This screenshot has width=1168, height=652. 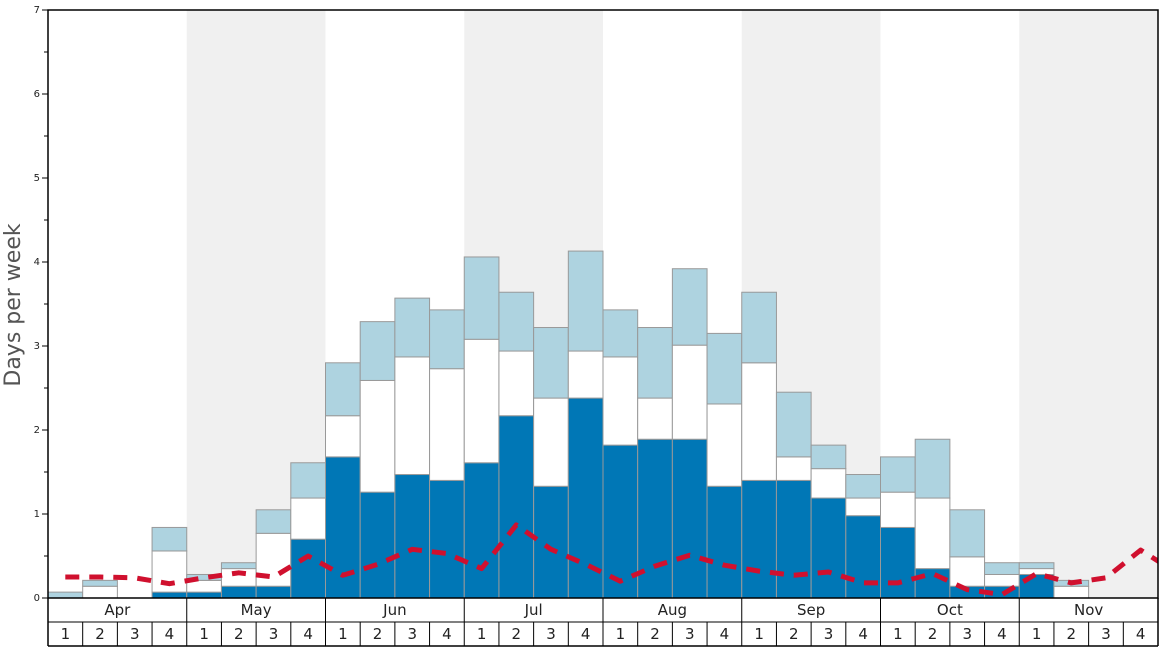 I want to click on y-tick-label: 0, so click(x=37, y=598).